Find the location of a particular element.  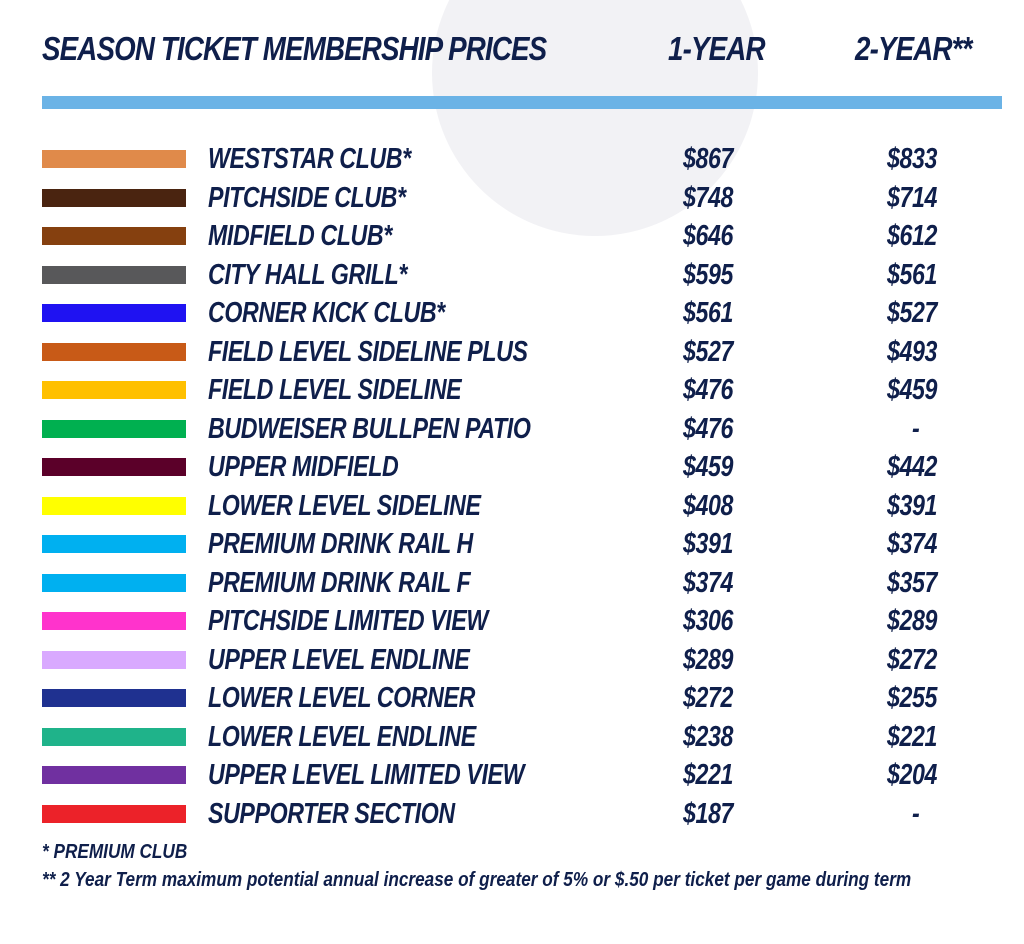

tier-name: WESTSTAR CLUB* is located at coordinates (309, 159).